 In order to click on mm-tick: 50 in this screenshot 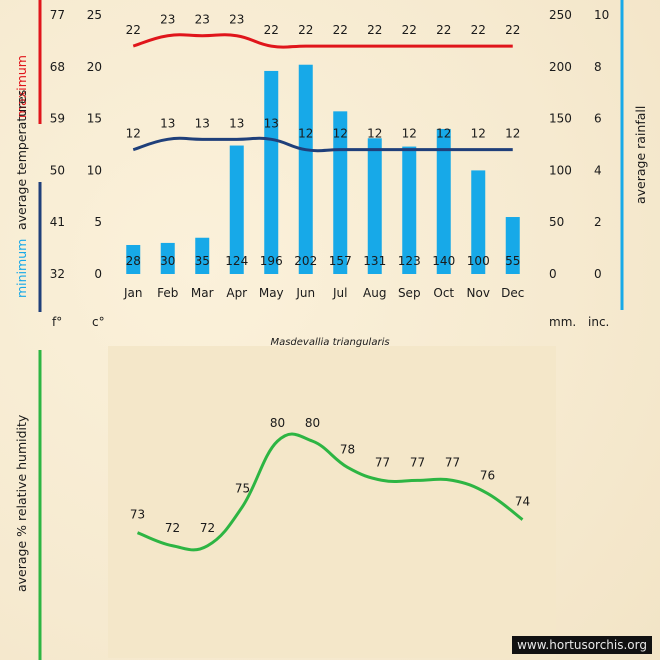, I will do `click(556, 222)`.